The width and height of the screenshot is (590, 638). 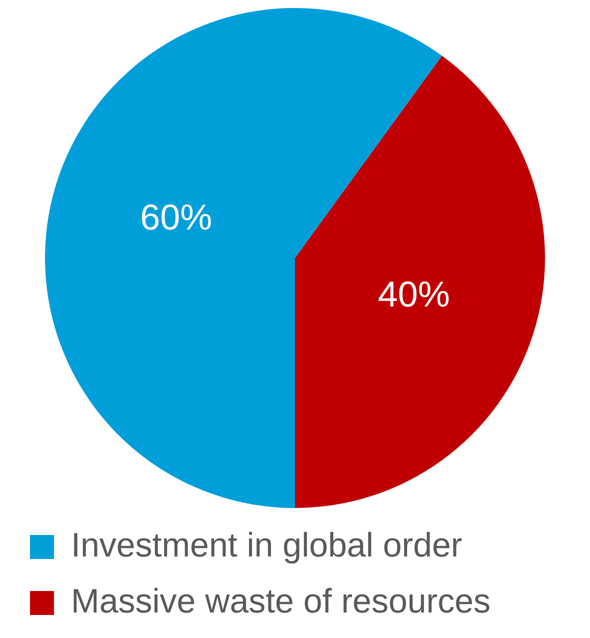 What do you see at coordinates (414, 294) in the screenshot?
I see `data-label: 40%` at bounding box center [414, 294].